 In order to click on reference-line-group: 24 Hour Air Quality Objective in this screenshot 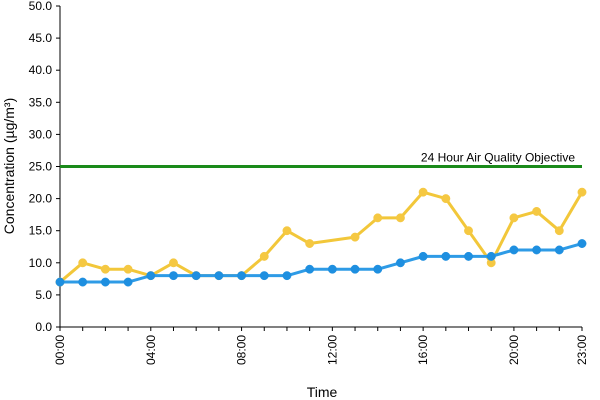, I will do `click(321, 159)`.